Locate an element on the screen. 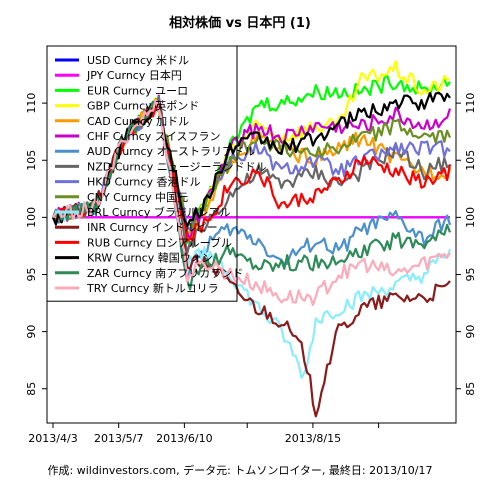 This screenshot has height=480, width=480. y-tick-label-right: 110 is located at coordinates (470, 103).